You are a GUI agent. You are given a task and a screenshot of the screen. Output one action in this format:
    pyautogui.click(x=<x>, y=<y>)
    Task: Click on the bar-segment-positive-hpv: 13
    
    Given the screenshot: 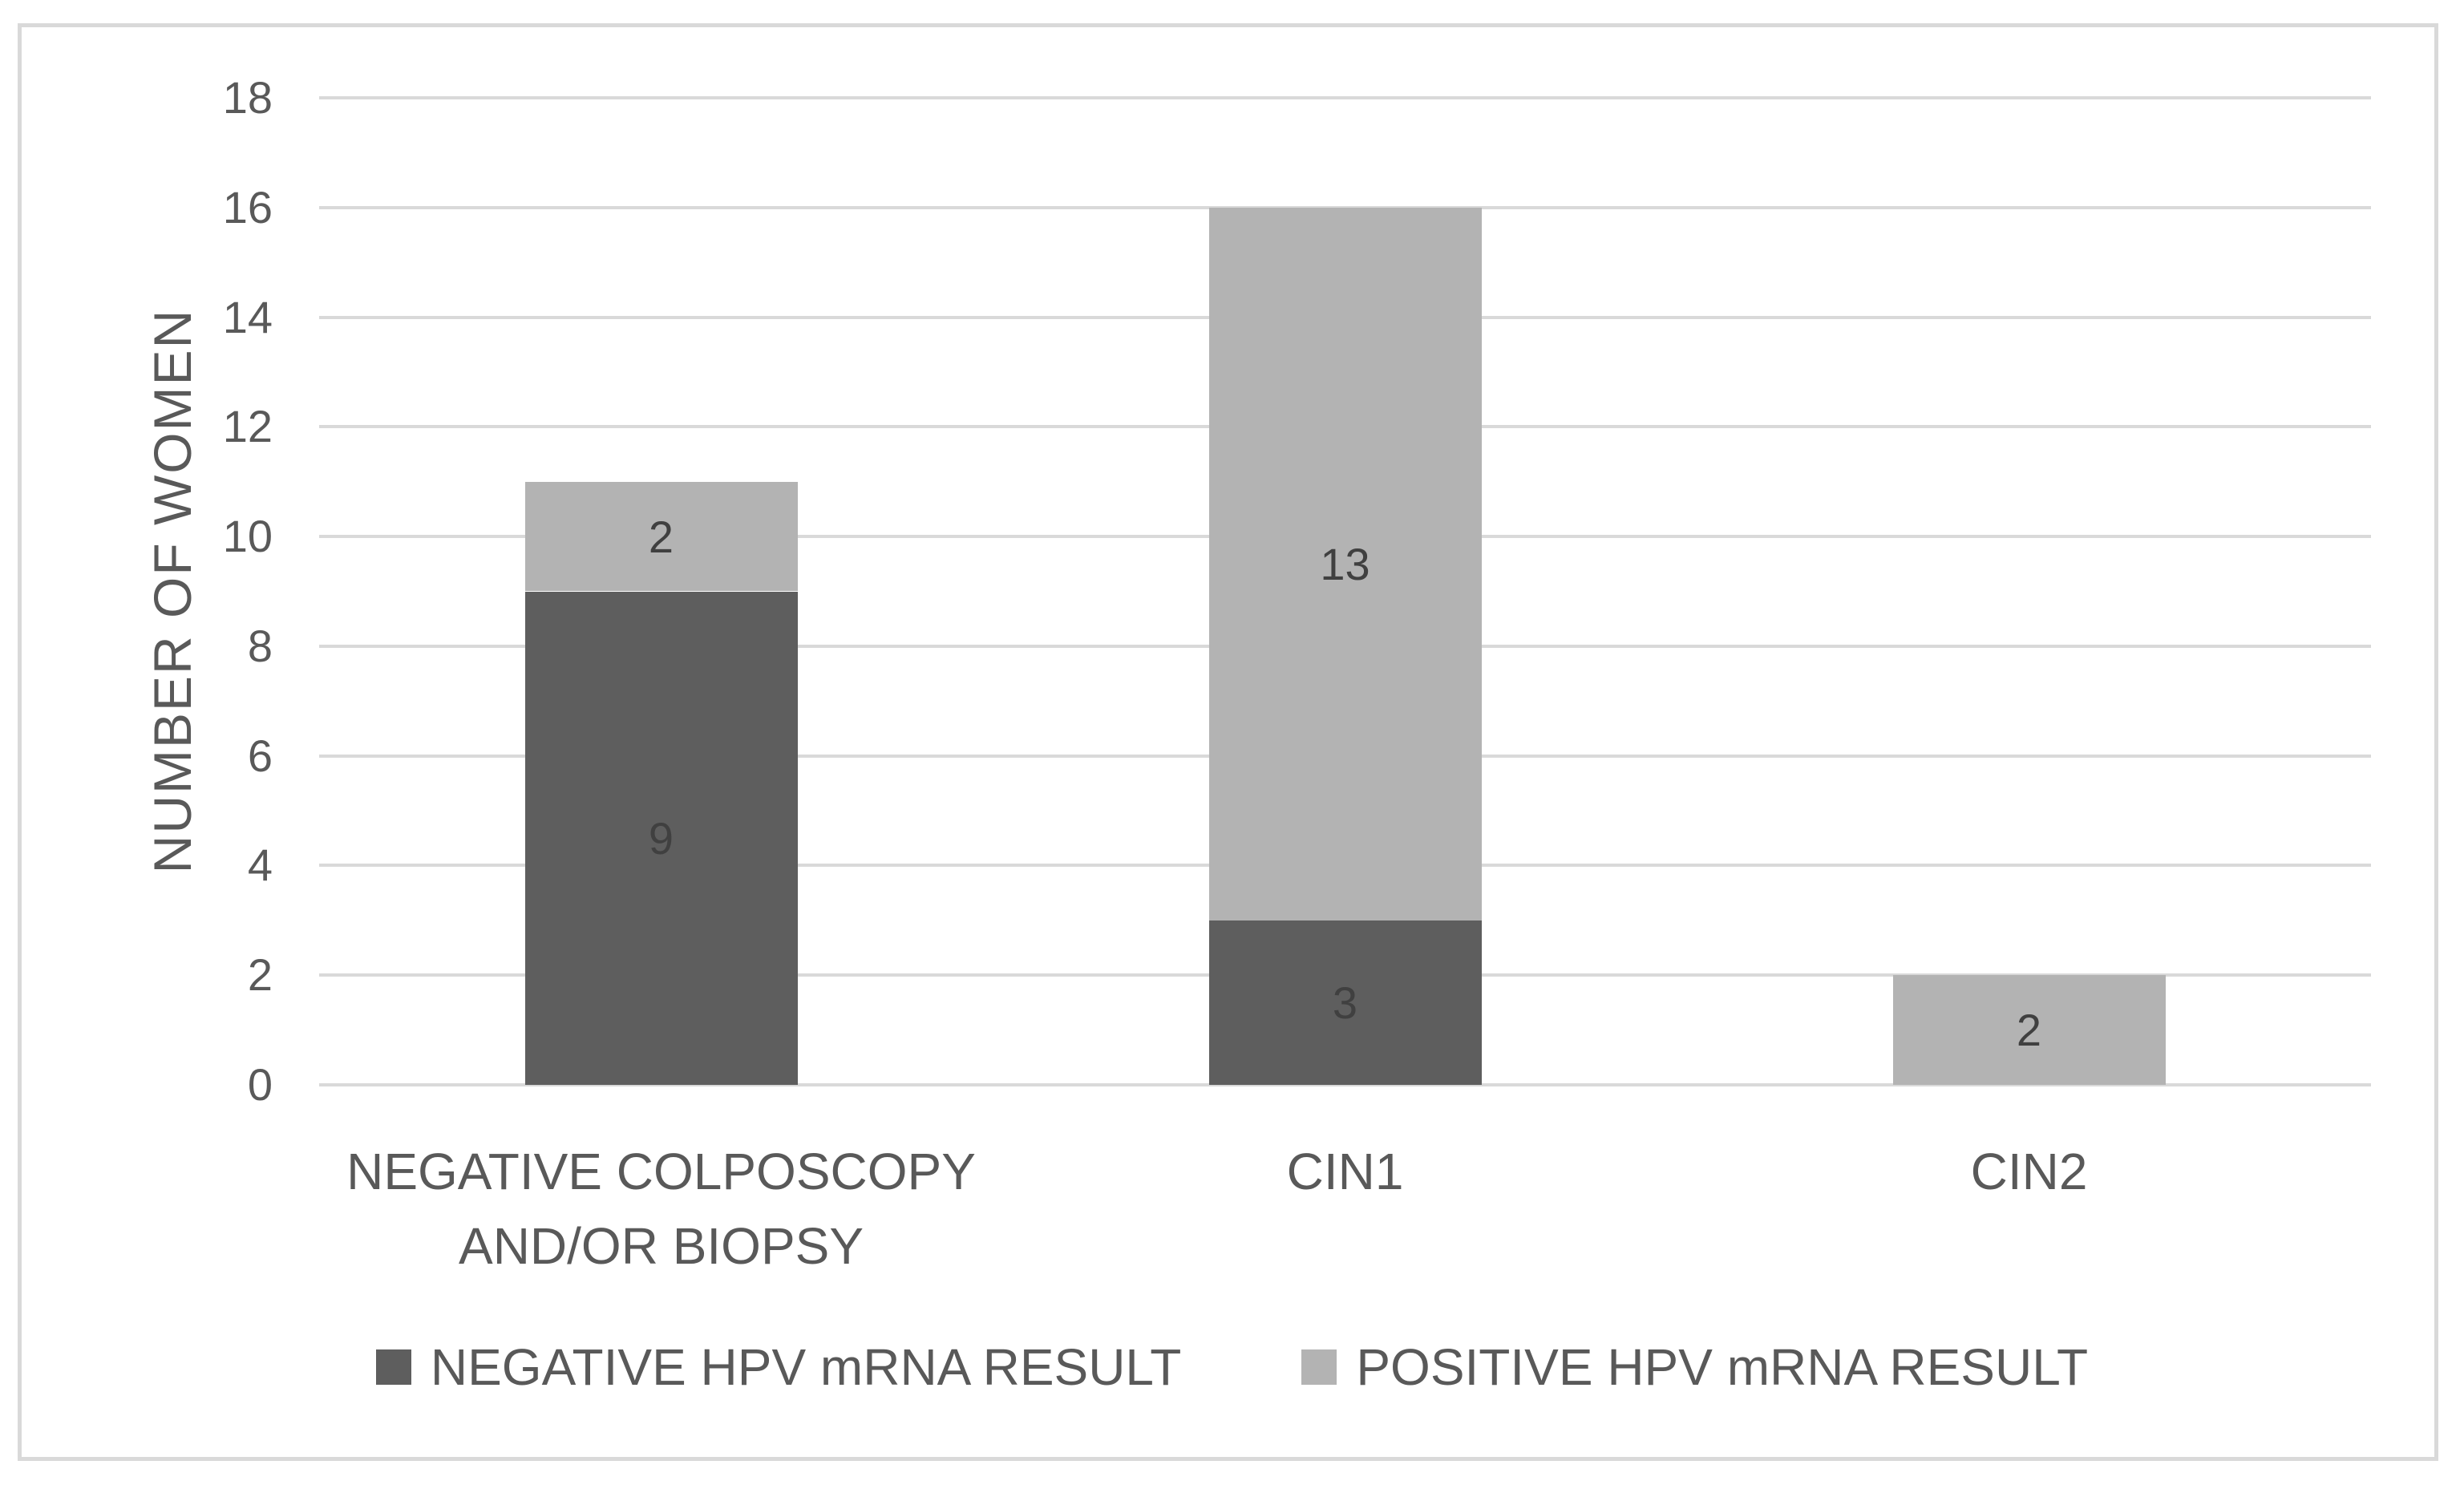 What is the action you would take?
    pyautogui.click(x=1345, y=563)
    